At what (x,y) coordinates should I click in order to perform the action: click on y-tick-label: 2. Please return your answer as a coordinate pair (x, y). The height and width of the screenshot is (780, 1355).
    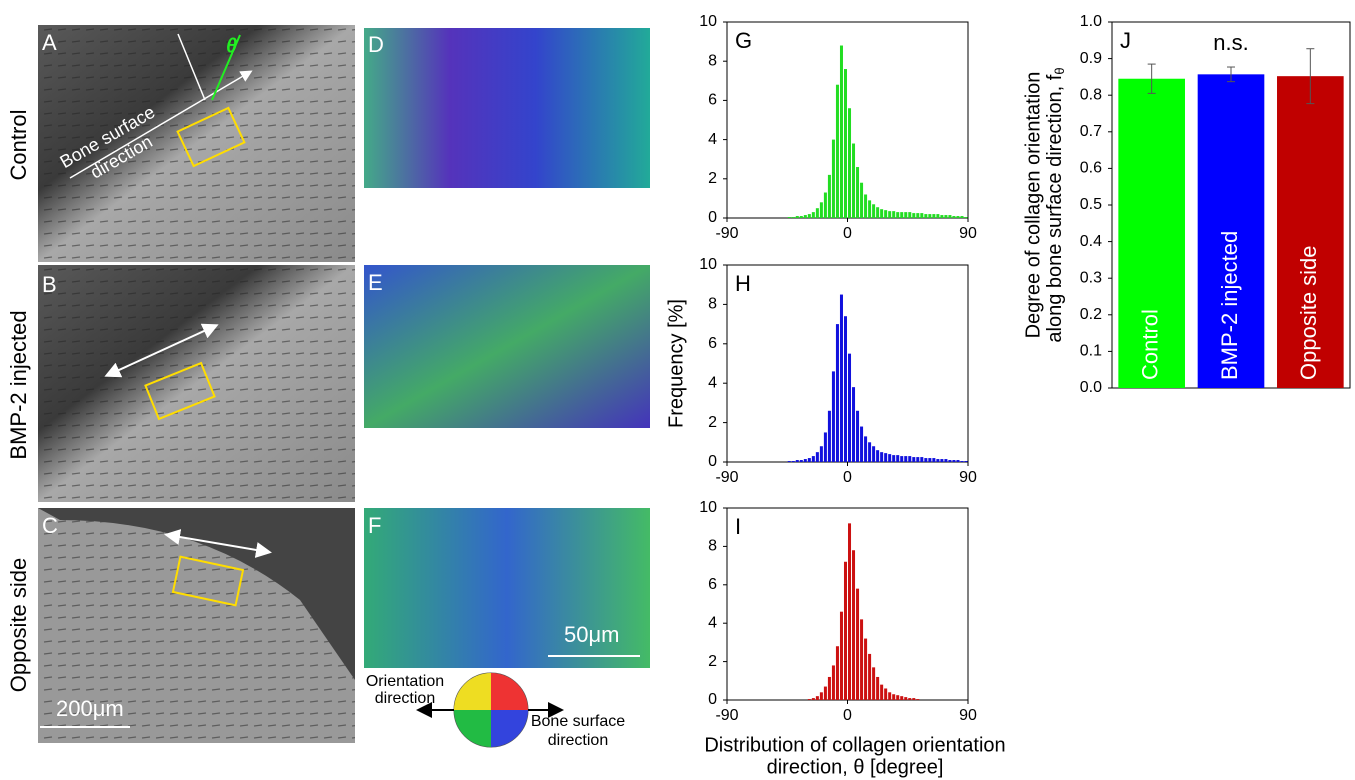
    Looking at the image, I should click on (712, 178).